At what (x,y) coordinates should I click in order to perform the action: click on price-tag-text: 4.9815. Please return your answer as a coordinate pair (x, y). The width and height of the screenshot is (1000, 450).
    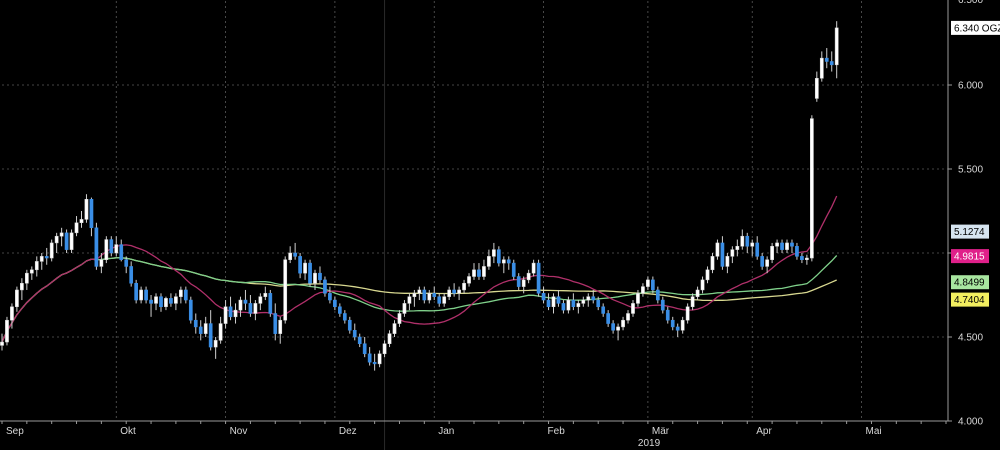
    Looking at the image, I should click on (969, 257).